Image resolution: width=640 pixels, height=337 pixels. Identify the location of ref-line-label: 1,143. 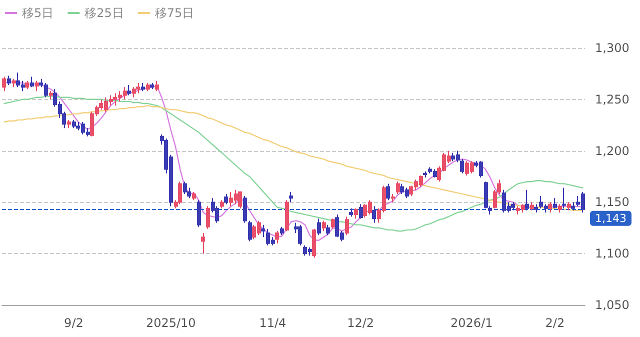
(610, 218).